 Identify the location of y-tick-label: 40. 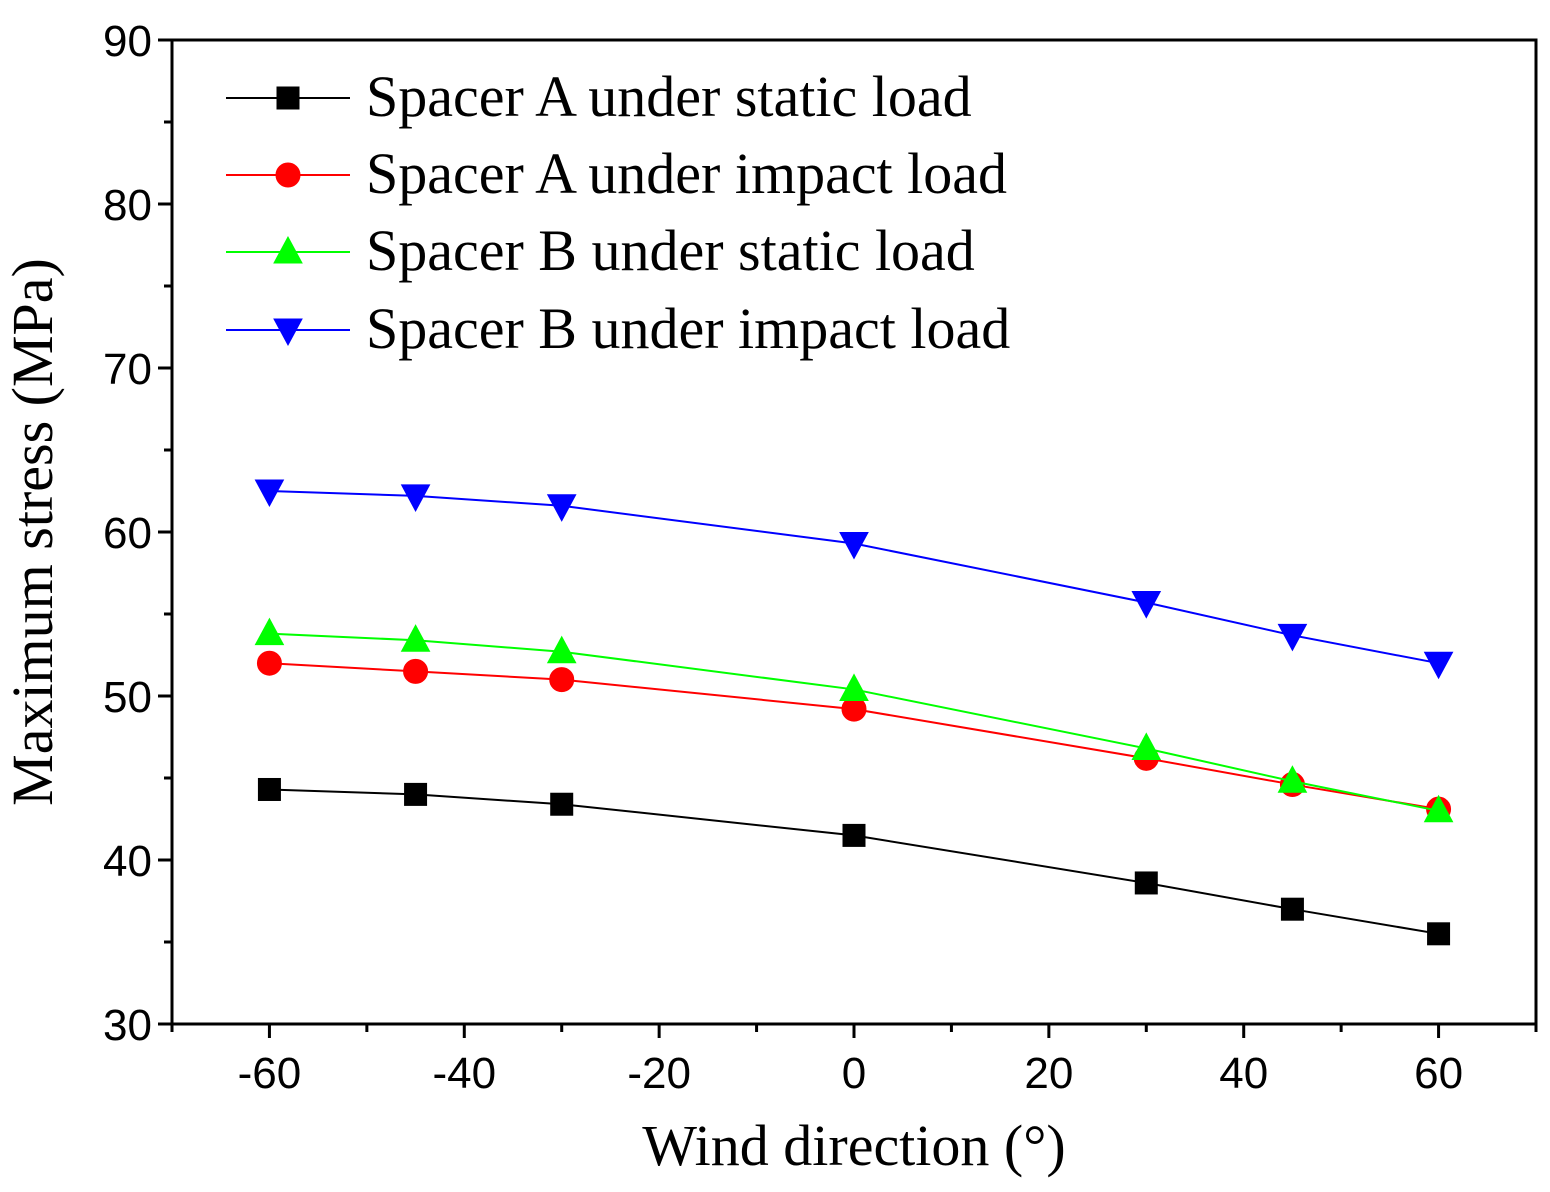
(127, 861).